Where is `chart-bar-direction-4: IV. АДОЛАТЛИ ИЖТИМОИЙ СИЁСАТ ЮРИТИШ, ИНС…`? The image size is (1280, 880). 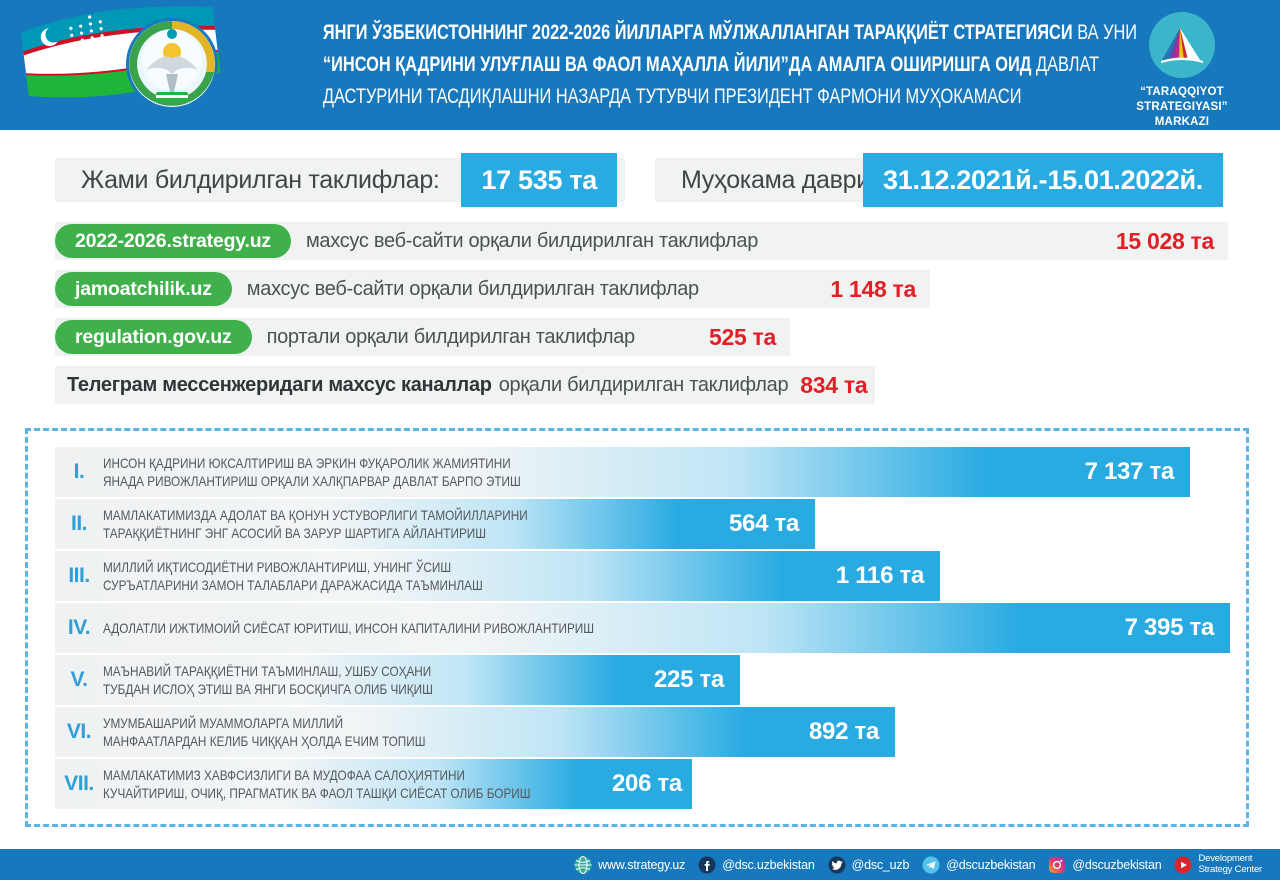
chart-bar-direction-4: IV. АДОЛАТЛИ ИЖТИМОИЙ СИЁСАТ ЮРИТИШ, ИНС… is located at coordinates (642, 628).